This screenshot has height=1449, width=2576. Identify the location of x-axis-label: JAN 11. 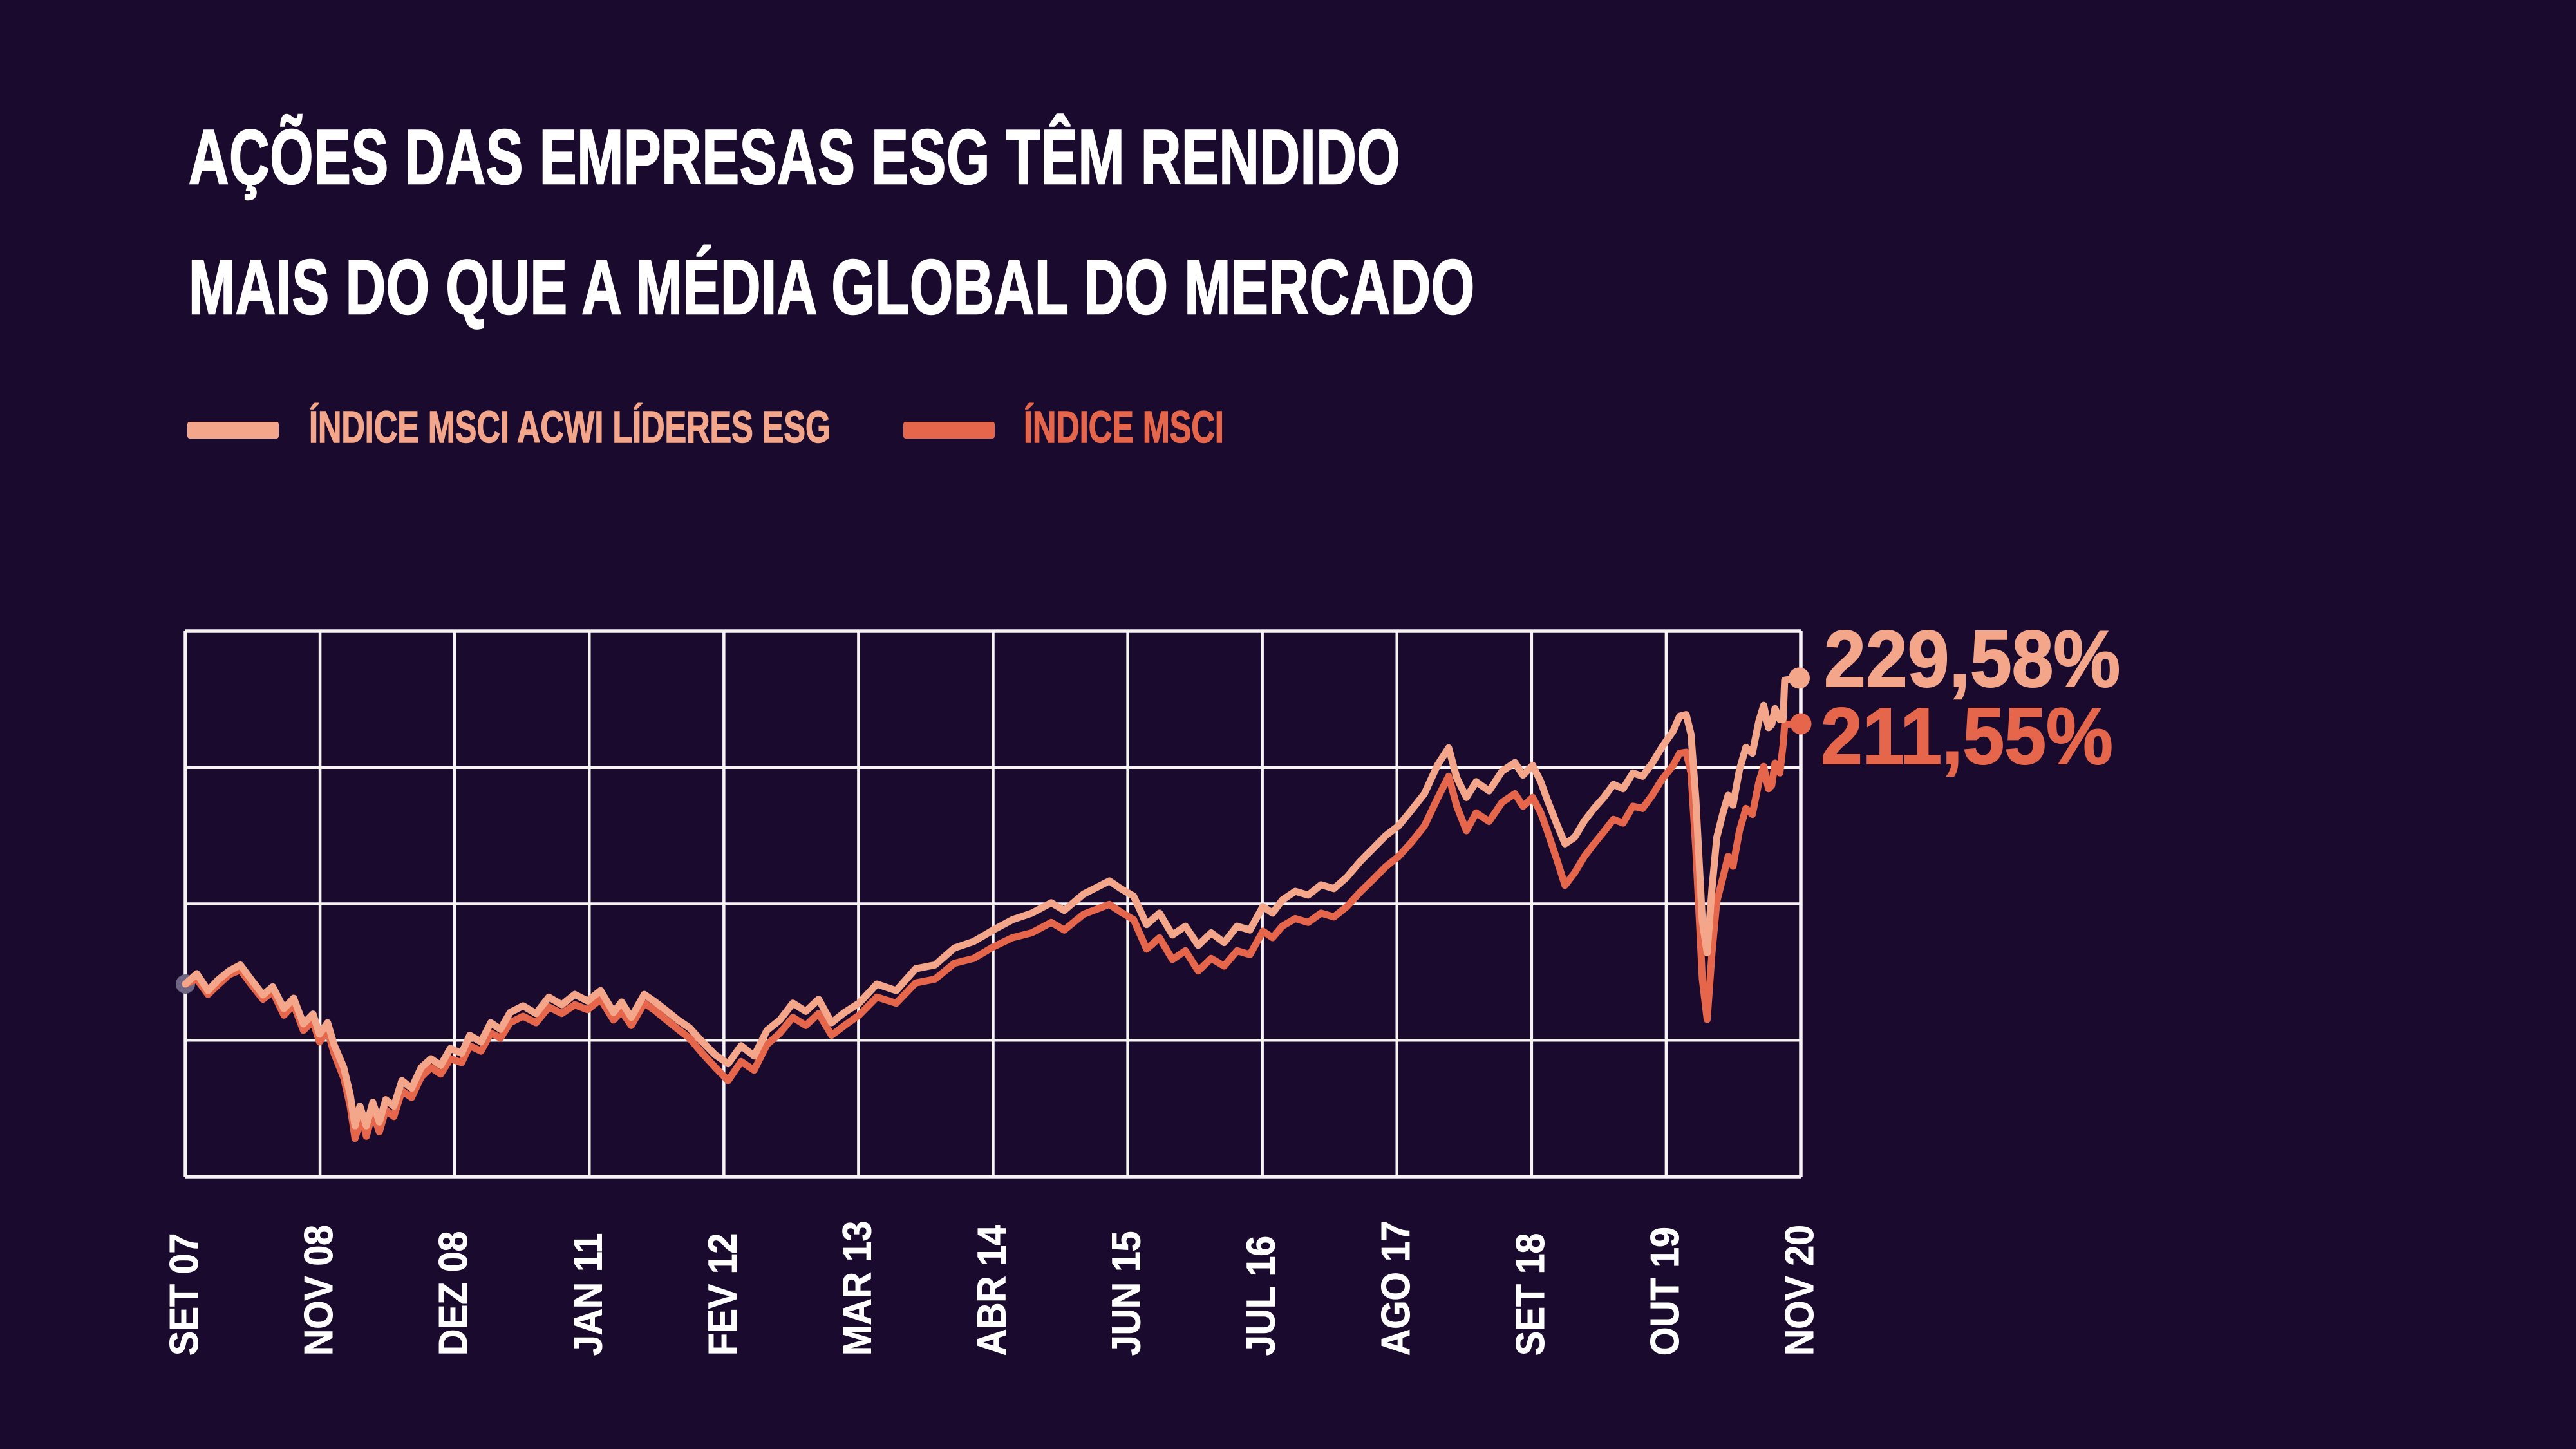
(588, 1294).